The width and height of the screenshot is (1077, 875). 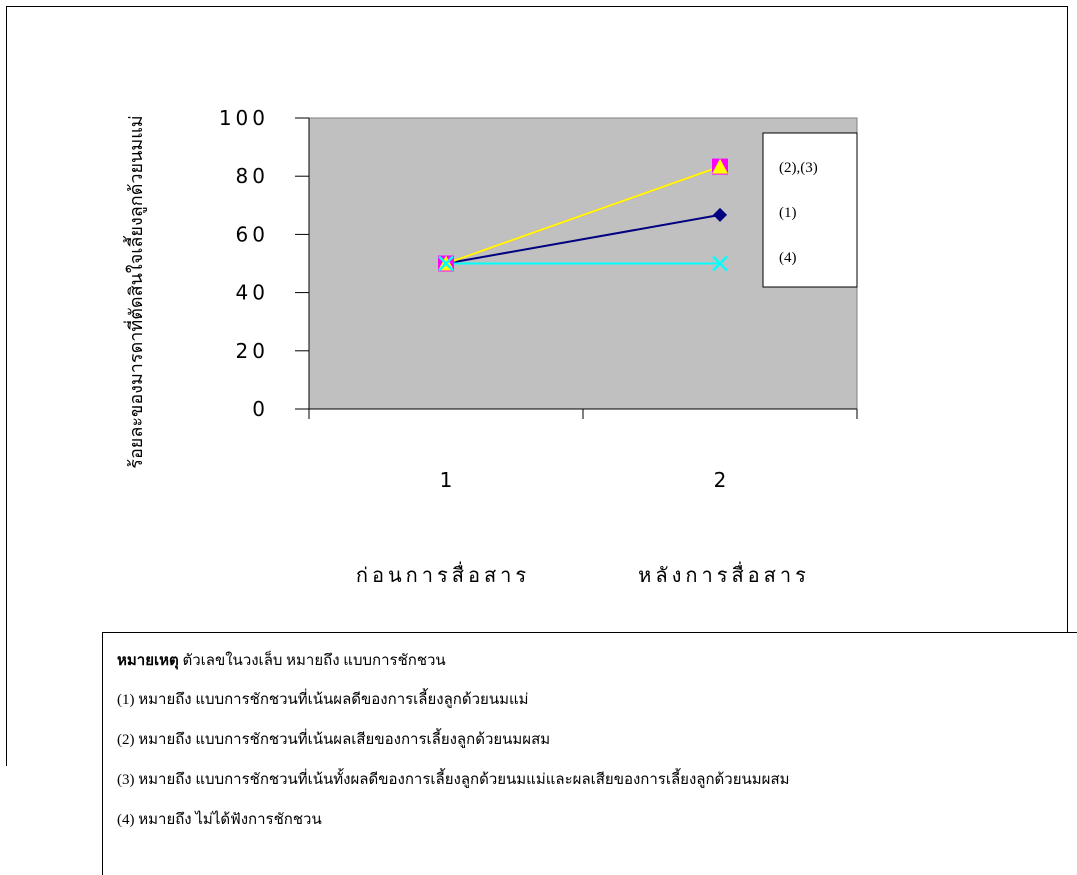 I want to click on y-tick-label: 20, so click(x=252, y=351).